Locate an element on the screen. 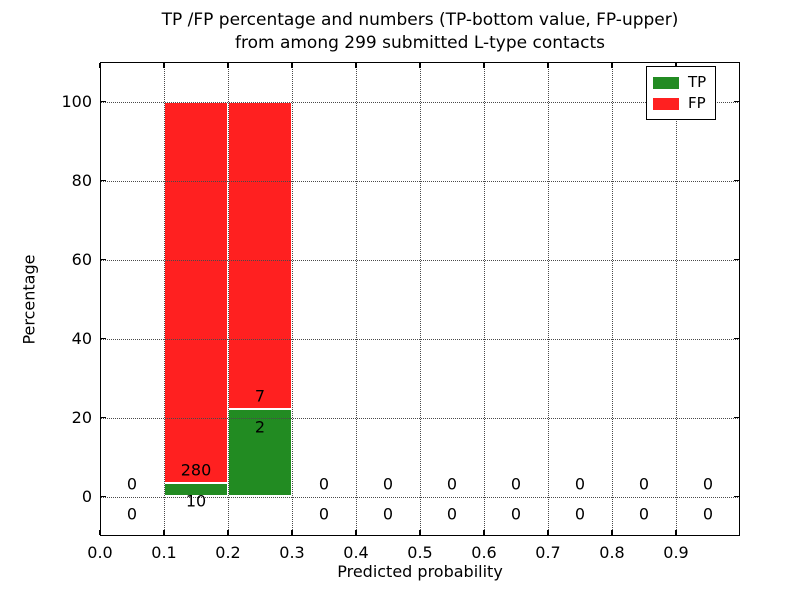  legend-label-tp: TP is located at coordinates (697, 82).